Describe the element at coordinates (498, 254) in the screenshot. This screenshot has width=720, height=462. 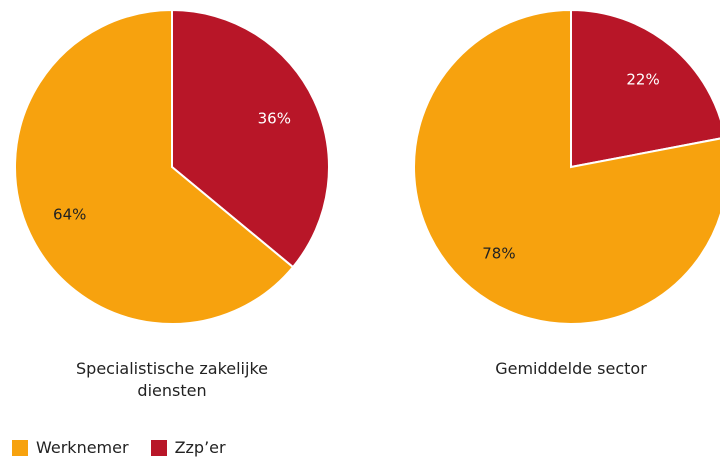
I see `data-label: 78%` at that location.